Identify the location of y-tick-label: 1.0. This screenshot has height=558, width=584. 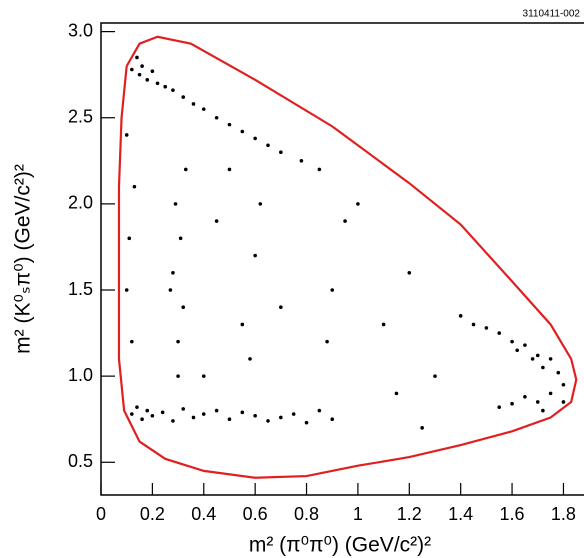
(80, 375).